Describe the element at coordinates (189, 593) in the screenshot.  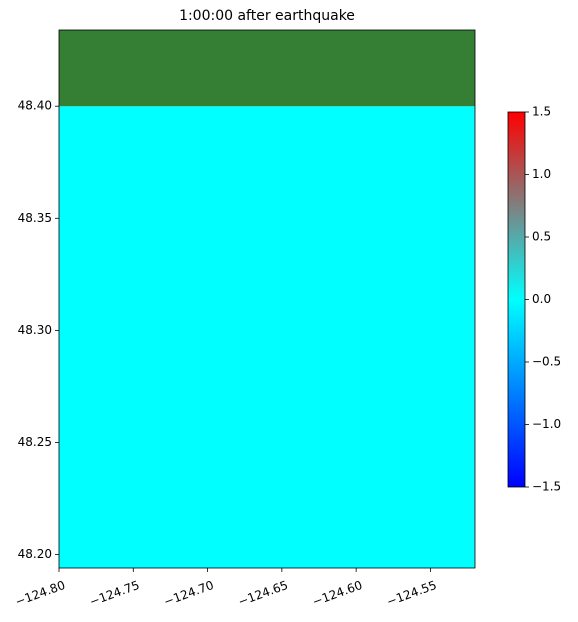
I see `x-tick-label: −124.70` at that location.